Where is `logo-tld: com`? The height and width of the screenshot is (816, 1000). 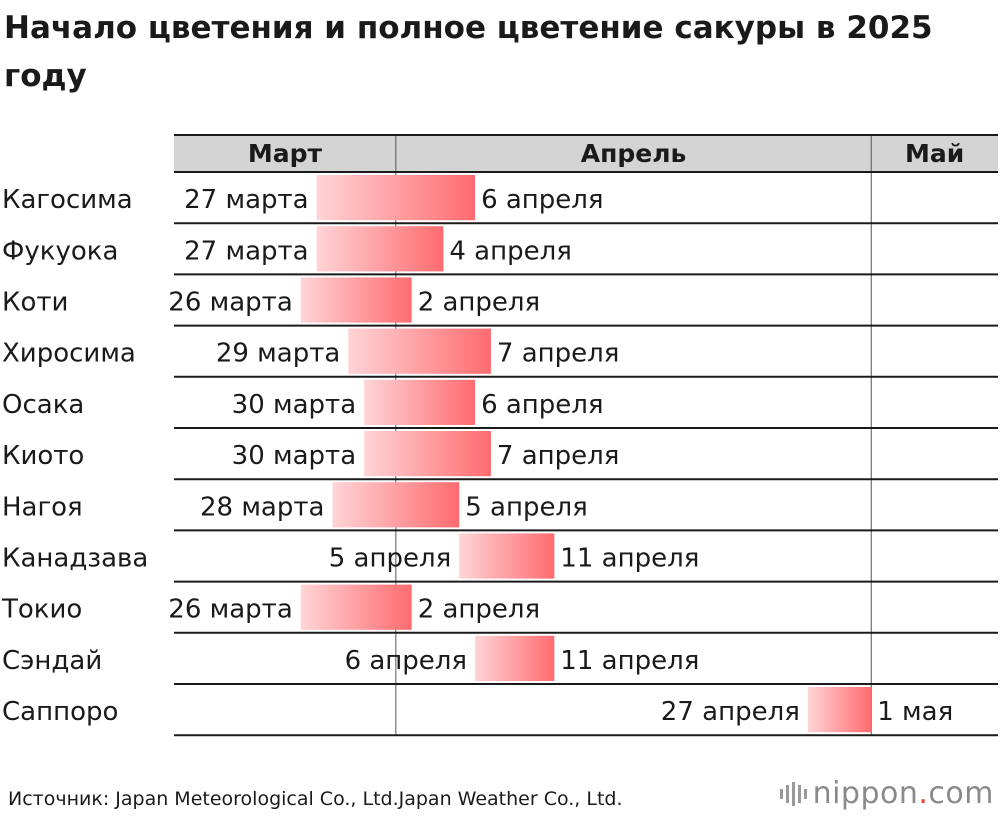 logo-tld: com is located at coordinates (961, 793).